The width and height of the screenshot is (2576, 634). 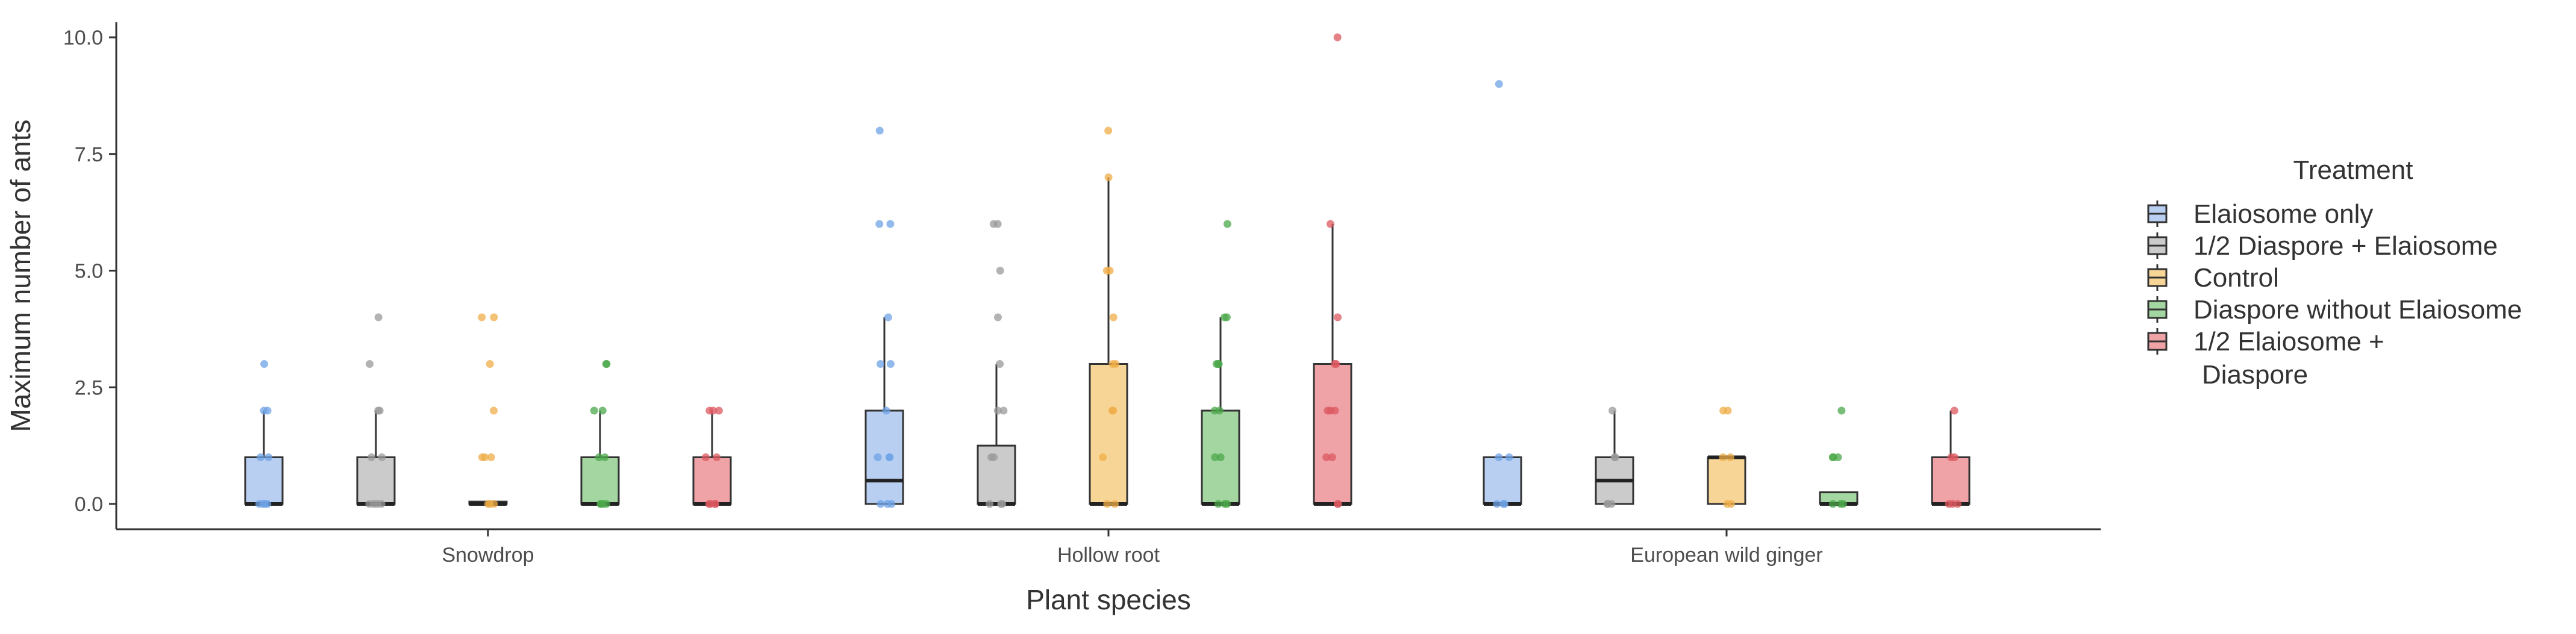 What do you see at coordinates (2255, 375) in the screenshot?
I see `legend-label-line: Diaspore` at bounding box center [2255, 375].